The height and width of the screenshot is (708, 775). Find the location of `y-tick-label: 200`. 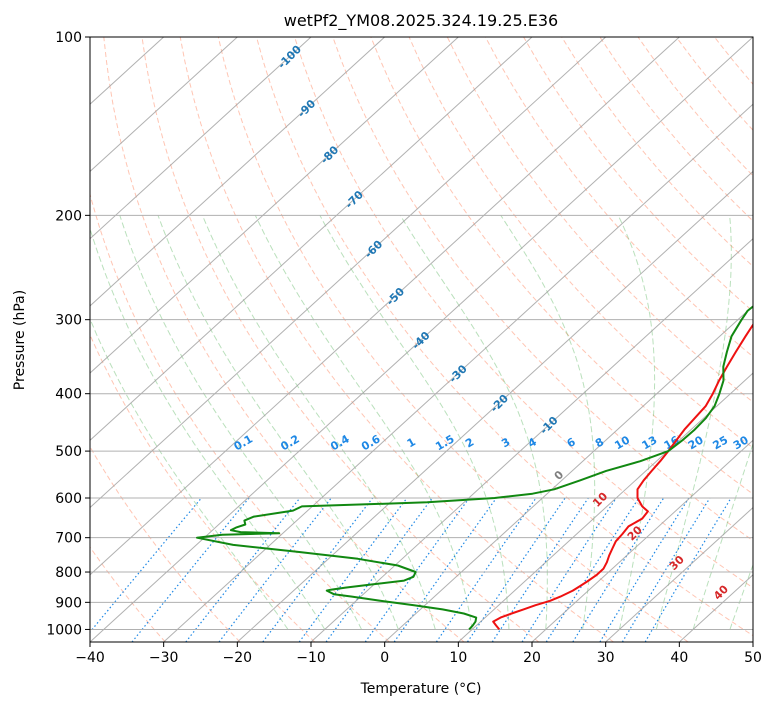

y-tick-label: 200 is located at coordinates (68, 216).